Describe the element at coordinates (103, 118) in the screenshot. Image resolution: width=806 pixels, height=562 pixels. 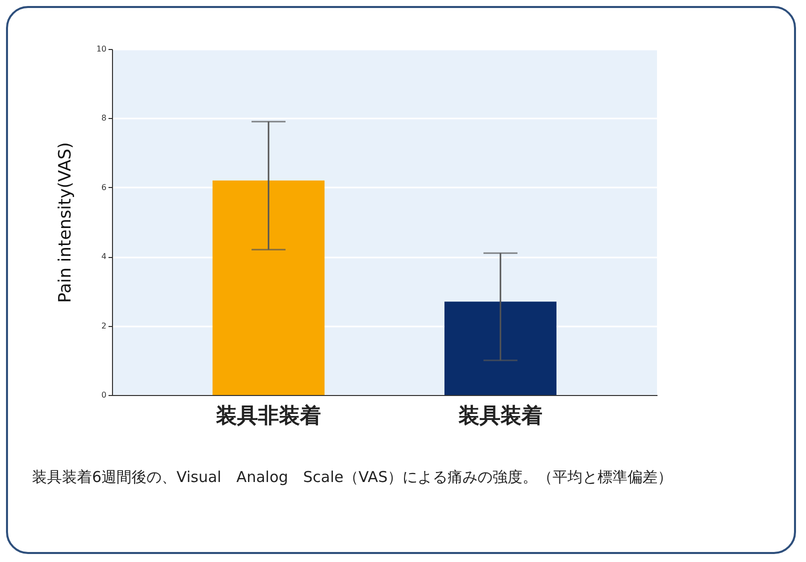
I see `y-tick-label: 8` at that location.